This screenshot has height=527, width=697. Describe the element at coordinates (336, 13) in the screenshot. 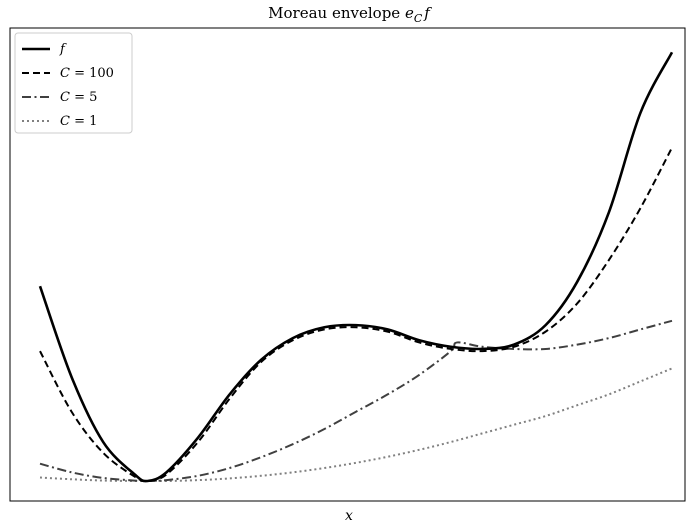

I see `chart-title-main: Moreau envelope` at that location.